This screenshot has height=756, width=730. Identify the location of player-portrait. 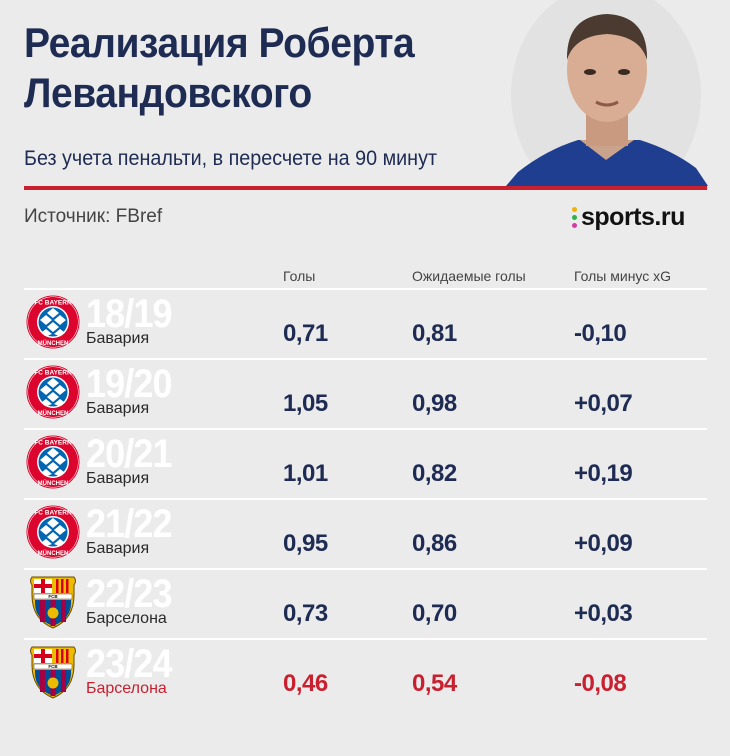
(607, 93).